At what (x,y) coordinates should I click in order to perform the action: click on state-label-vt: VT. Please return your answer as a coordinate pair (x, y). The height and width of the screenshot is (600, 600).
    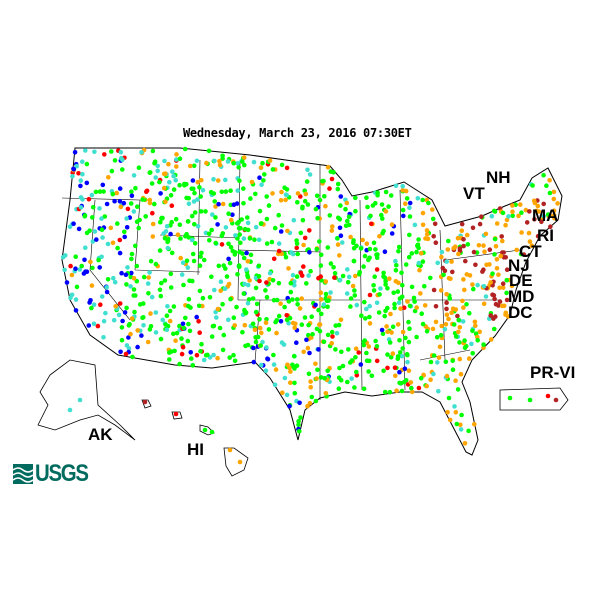
    Looking at the image, I should click on (474, 193).